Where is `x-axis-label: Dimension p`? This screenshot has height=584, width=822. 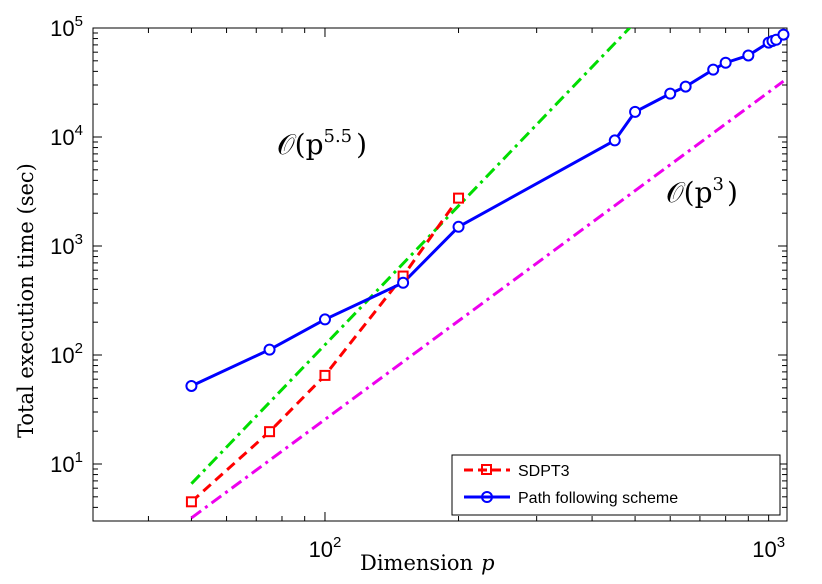
x-axis-label: Dimension p is located at coordinates (427, 563).